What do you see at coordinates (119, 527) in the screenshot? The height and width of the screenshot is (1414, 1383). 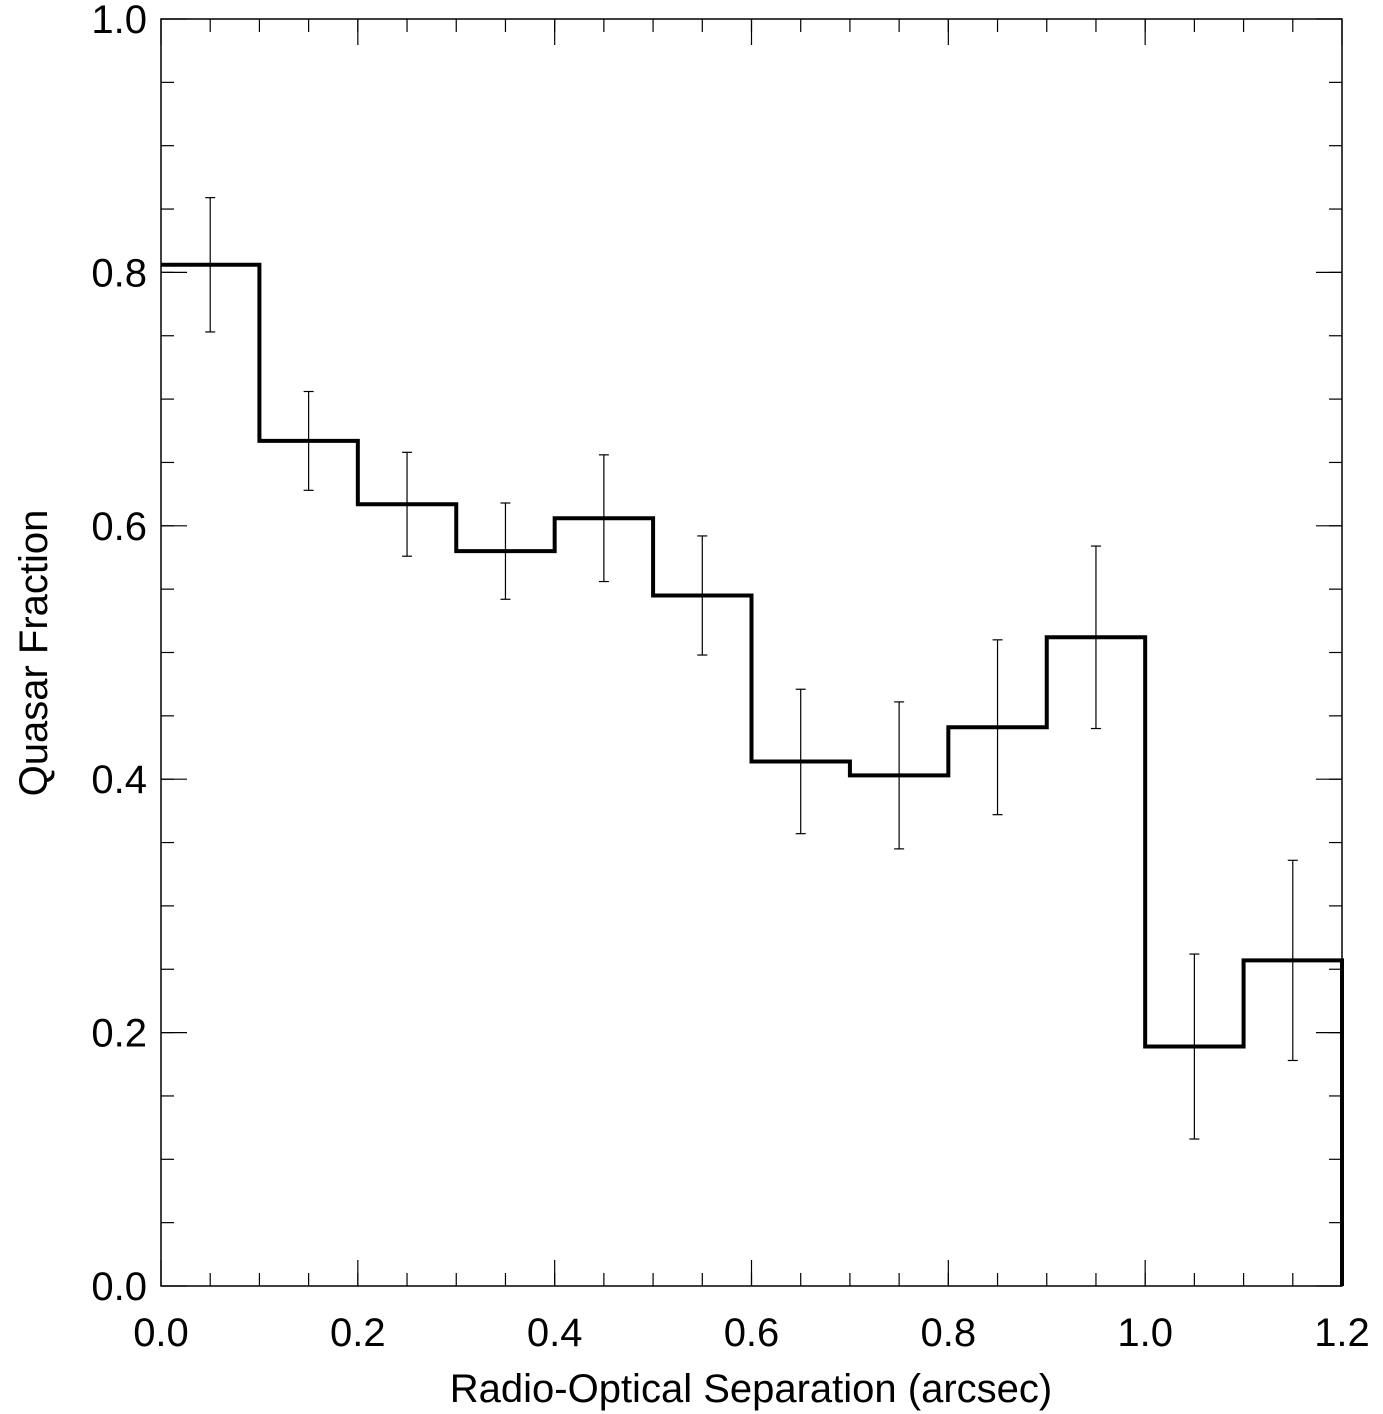 I see `y-tick-label: 0.6` at bounding box center [119, 527].